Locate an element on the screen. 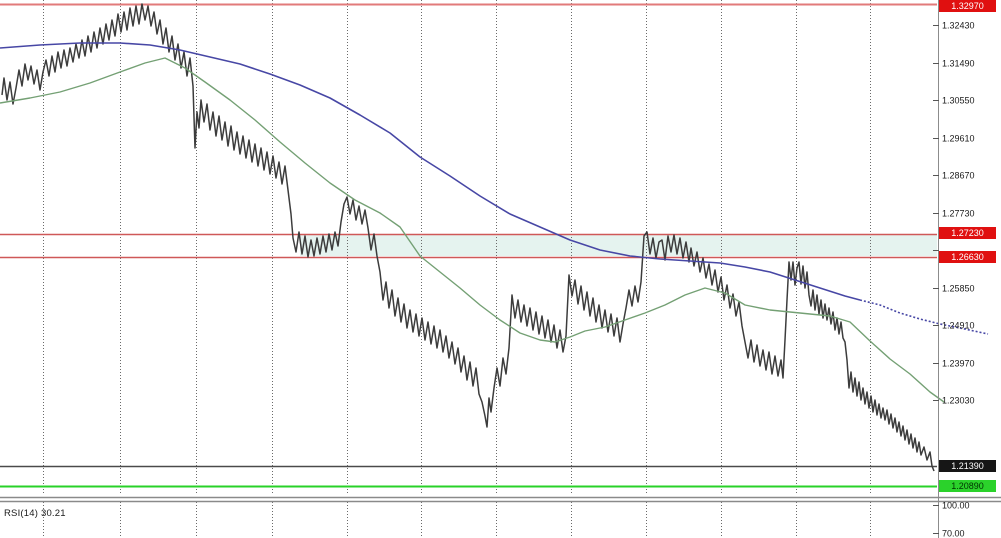 The height and width of the screenshot is (538, 1001). price-badge-label: 1.26630 is located at coordinates (967, 257).